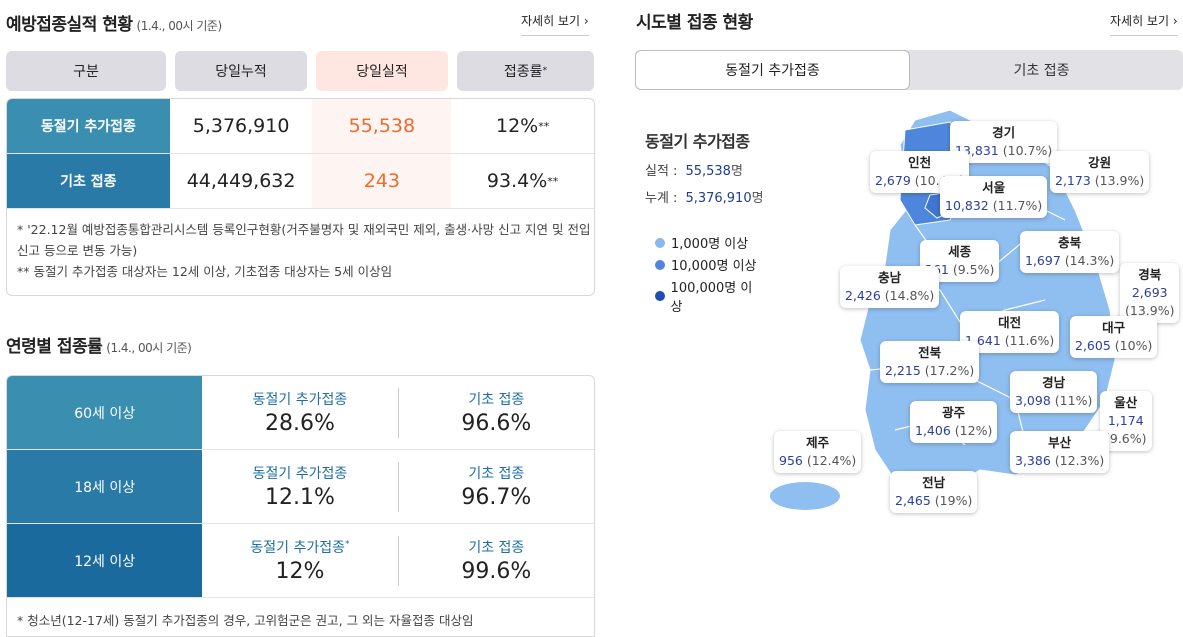 The height and width of the screenshot is (637, 1183). Describe the element at coordinates (522, 126) in the screenshot. I see `rate-value: 12% **` at that location.